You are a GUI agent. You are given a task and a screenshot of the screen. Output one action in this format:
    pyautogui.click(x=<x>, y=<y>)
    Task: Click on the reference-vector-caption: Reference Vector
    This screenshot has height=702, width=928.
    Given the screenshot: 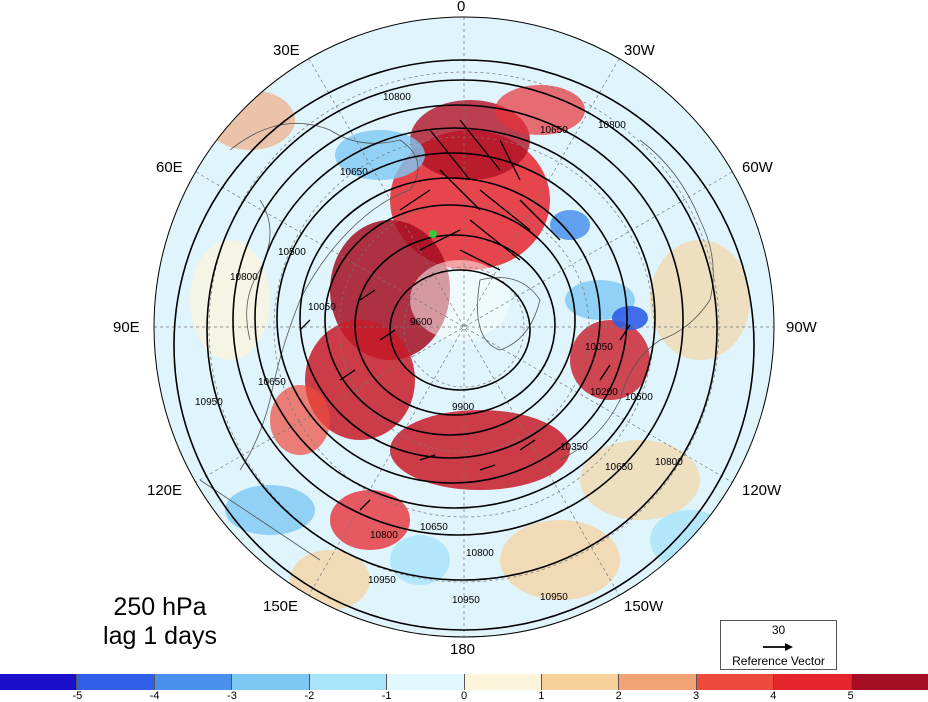 What is the action you would take?
    pyautogui.click(x=778, y=661)
    